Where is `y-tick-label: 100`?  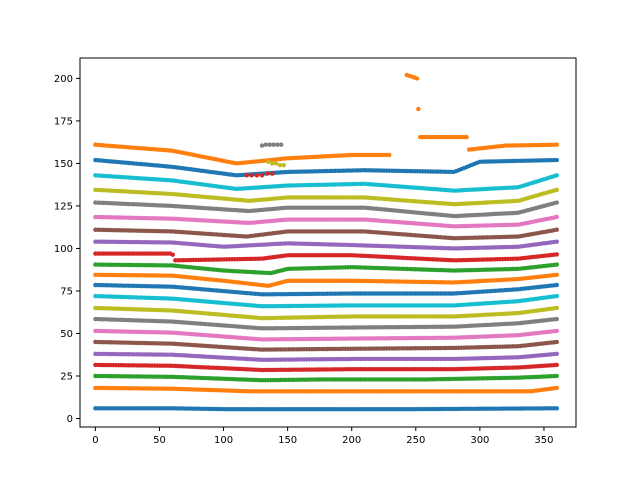
y-tick-label: 100 is located at coordinates (63, 249).